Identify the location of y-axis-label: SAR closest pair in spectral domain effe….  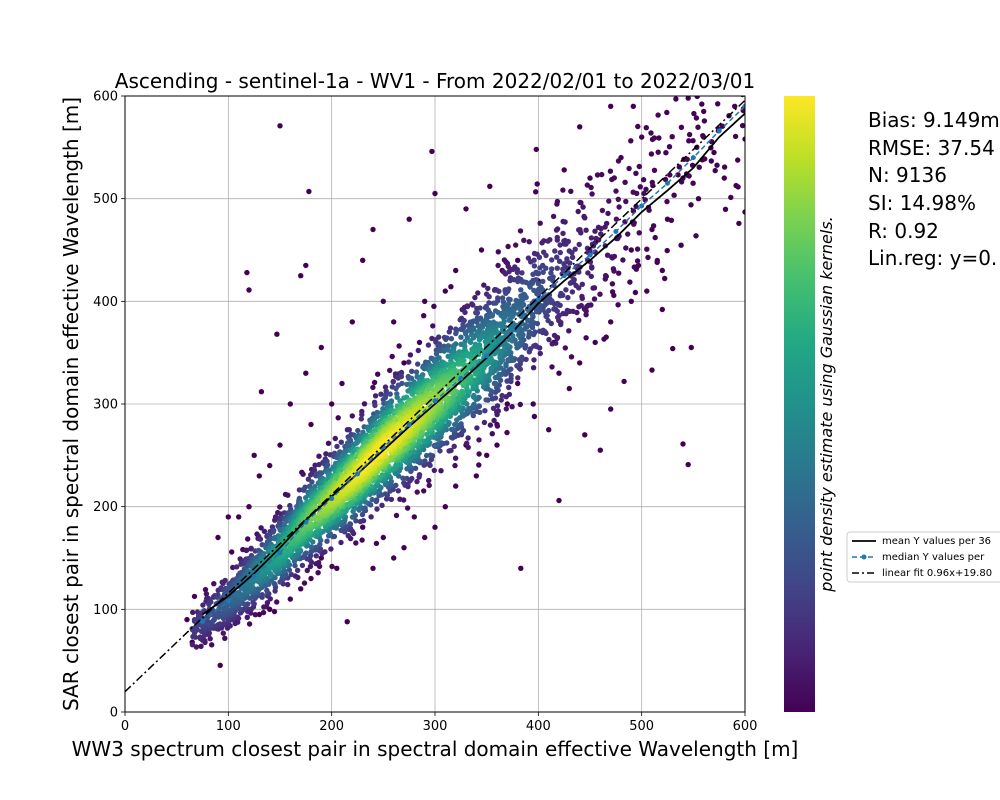
(71, 404).